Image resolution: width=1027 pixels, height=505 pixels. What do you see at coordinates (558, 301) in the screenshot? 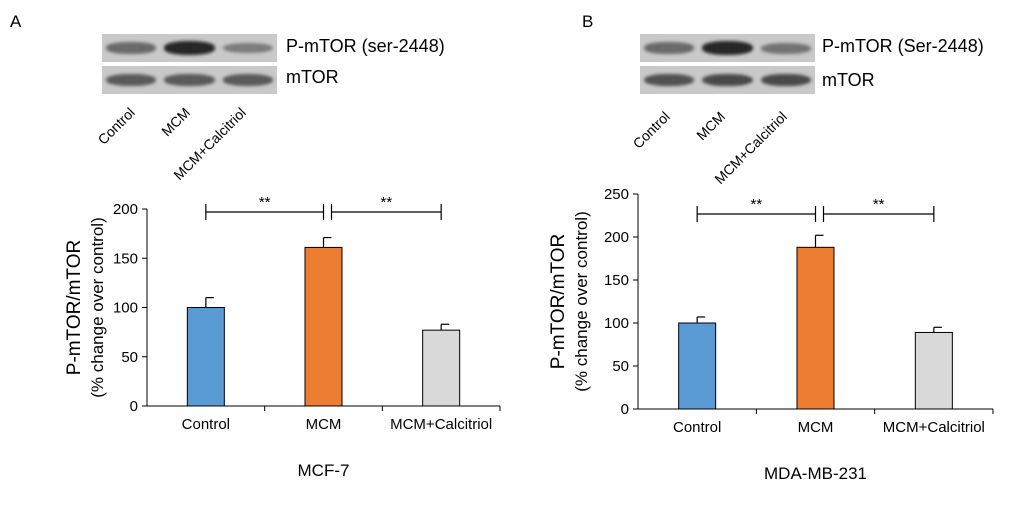
I see `chart-b-y-axis-label-line1: P-mTOR/mTOR` at bounding box center [558, 301].